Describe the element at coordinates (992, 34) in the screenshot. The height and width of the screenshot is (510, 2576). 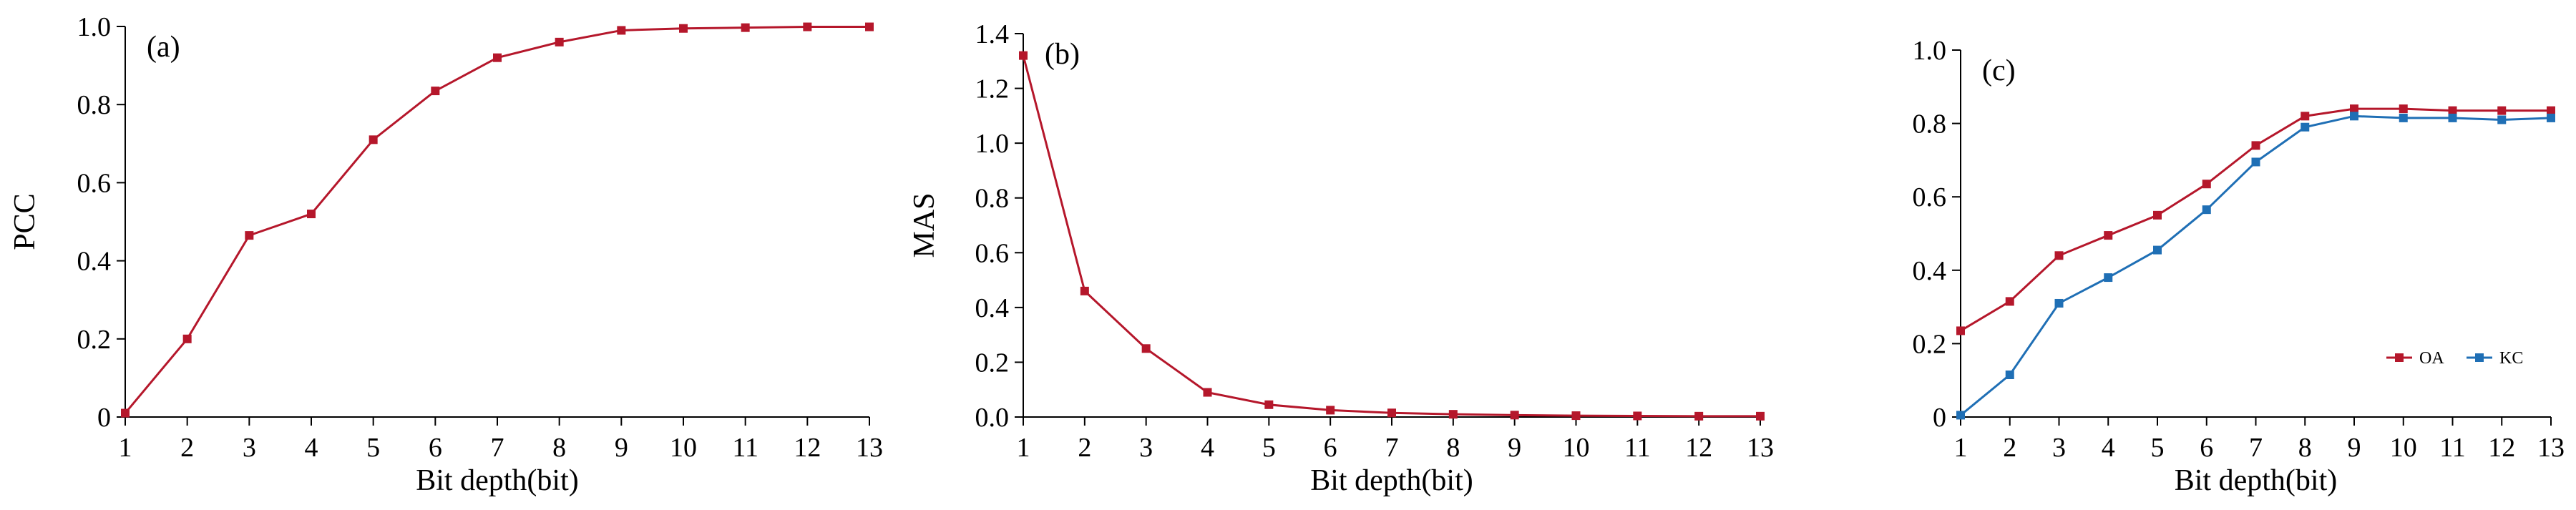
I see `y-tick-label: 1.4` at that location.